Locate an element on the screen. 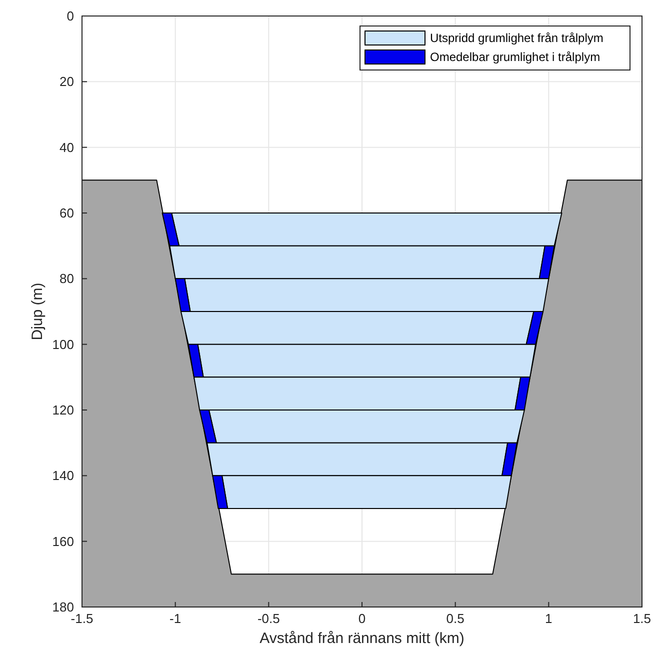 This screenshot has height=668, width=659. y-tick-label: 120 is located at coordinates (63, 410).